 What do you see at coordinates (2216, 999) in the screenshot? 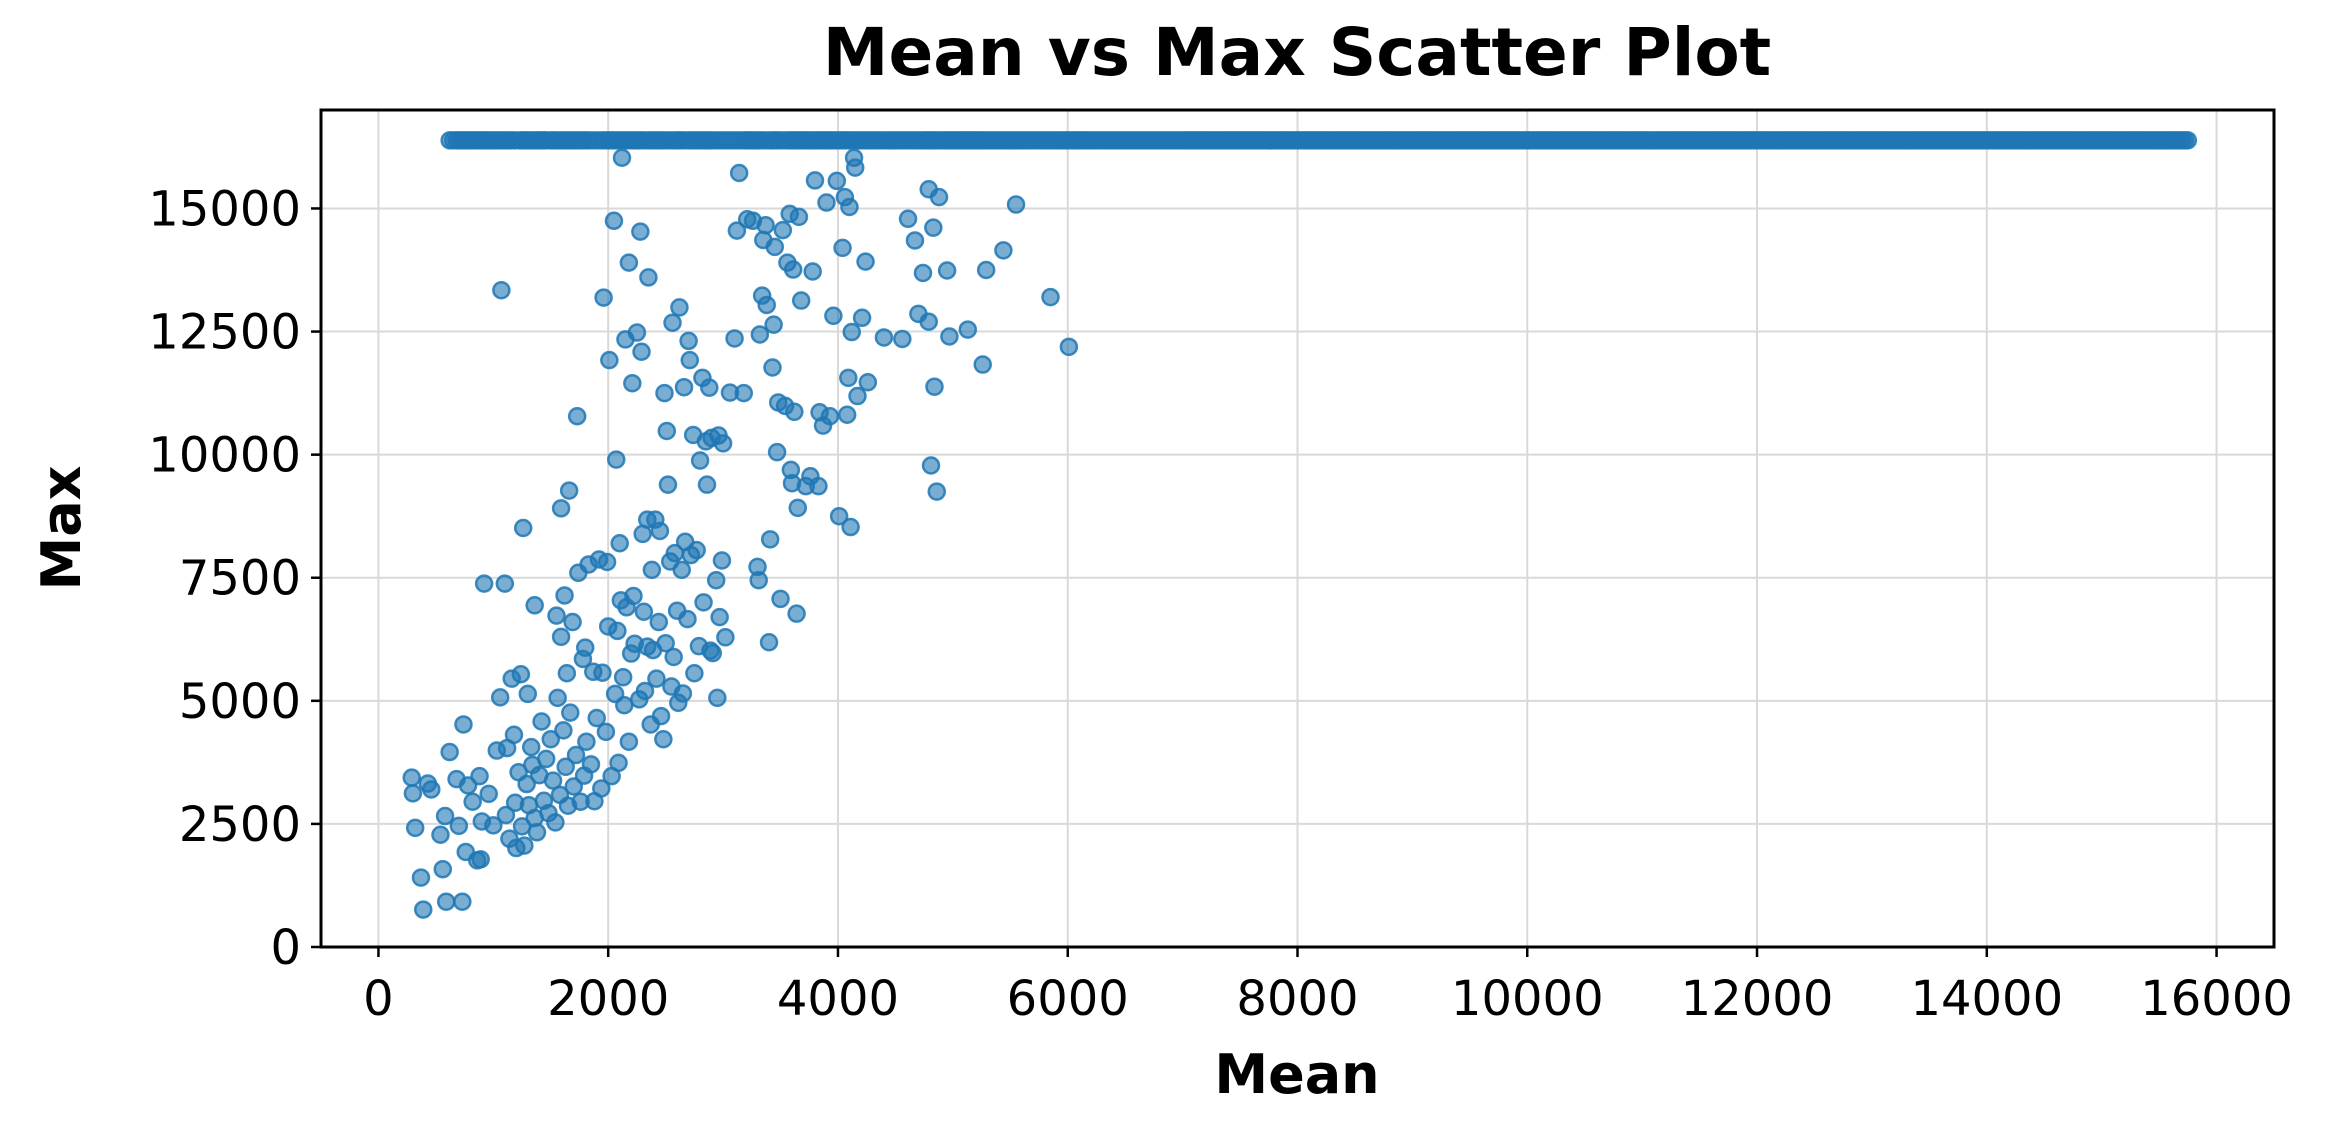
I see `x-tick-label: 16000` at bounding box center [2216, 999].